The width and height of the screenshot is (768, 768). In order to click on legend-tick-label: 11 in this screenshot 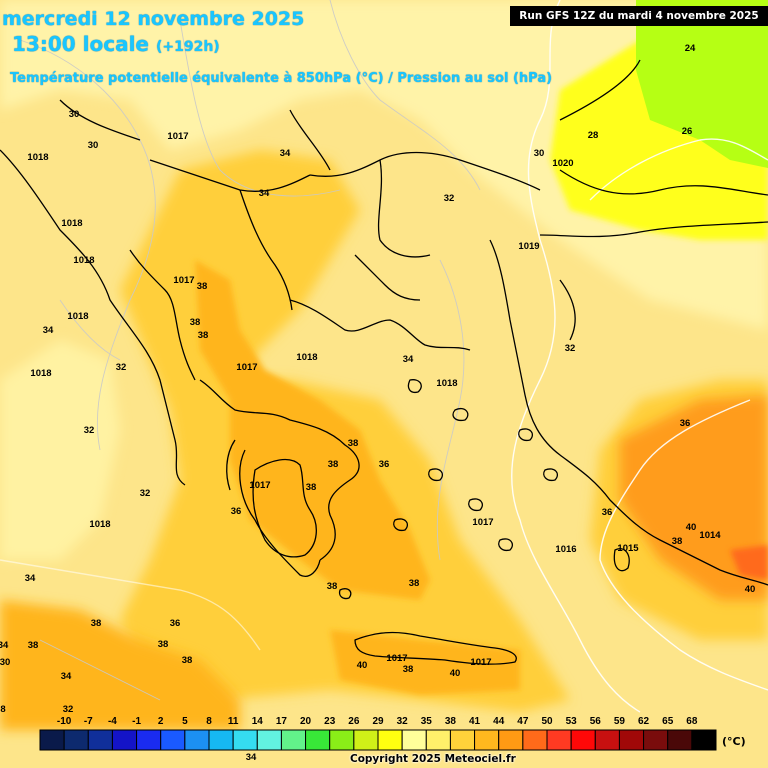, I will do `click(233, 721)`.